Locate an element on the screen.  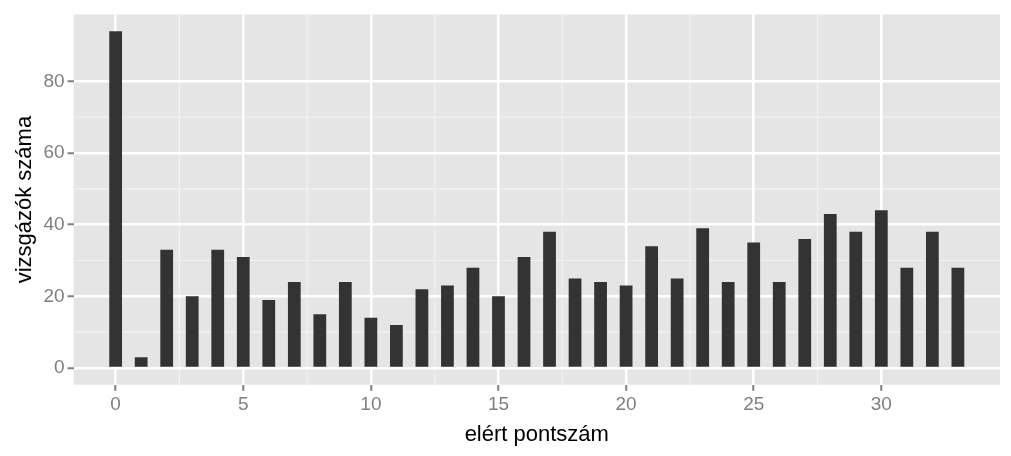
x-tick-label: 30 is located at coordinates (881, 404).